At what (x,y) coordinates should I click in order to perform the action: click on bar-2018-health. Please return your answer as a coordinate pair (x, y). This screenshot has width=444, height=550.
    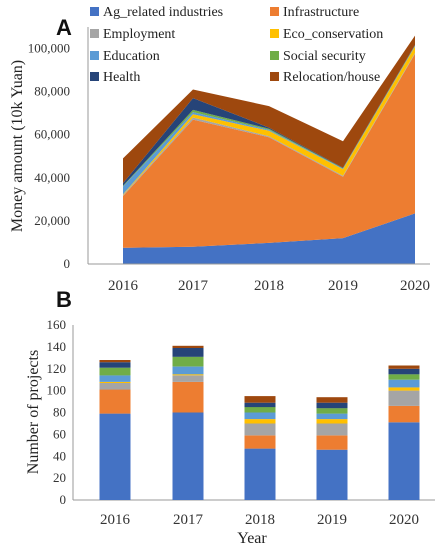
    Looking at the image, I should click on (260, 405).